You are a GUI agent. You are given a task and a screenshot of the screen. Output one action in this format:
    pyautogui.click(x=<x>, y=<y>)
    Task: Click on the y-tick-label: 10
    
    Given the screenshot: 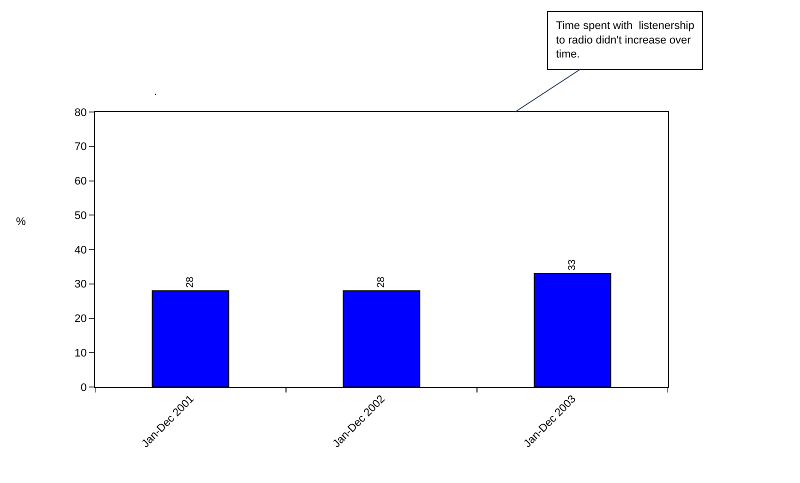 What is the action you would take?
    pyautogui.click(x=80, y=353)
    